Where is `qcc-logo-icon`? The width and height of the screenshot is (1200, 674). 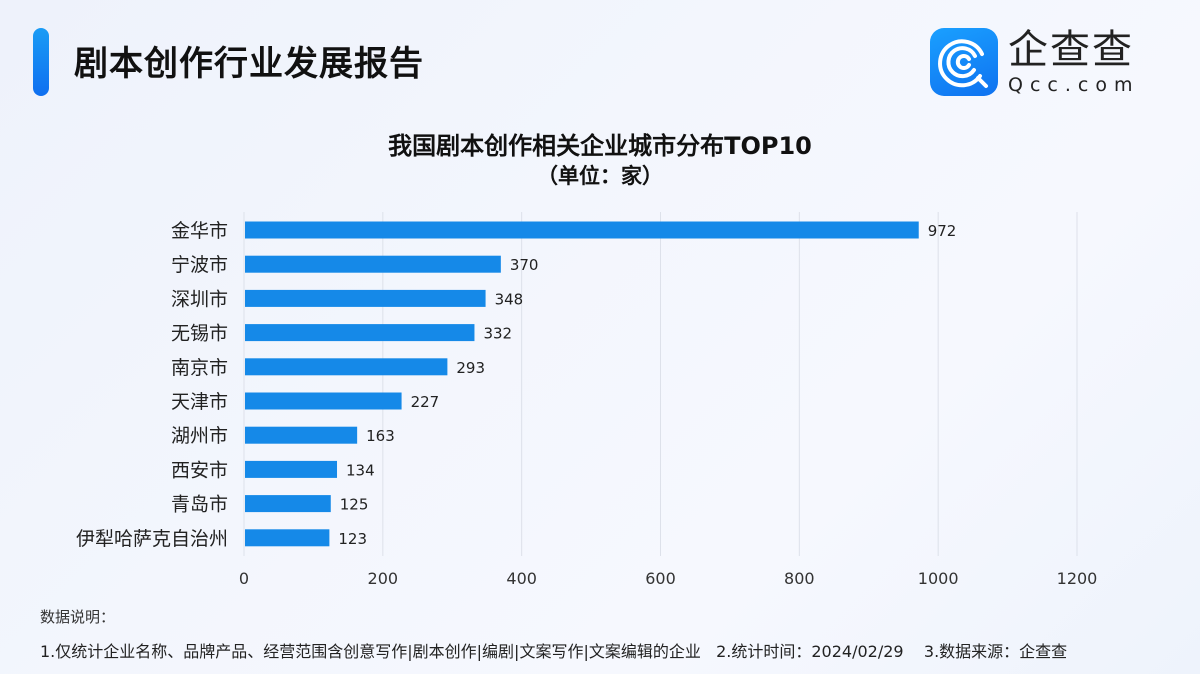
qcc-logo-icon is located at coordinates (964, 62).